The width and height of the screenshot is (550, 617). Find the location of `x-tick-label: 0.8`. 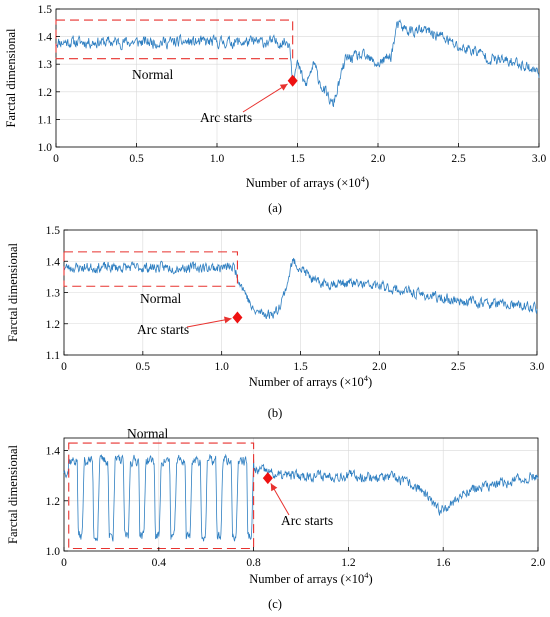

x-tick-label: 0.8 is located at coordinates (253, 563).